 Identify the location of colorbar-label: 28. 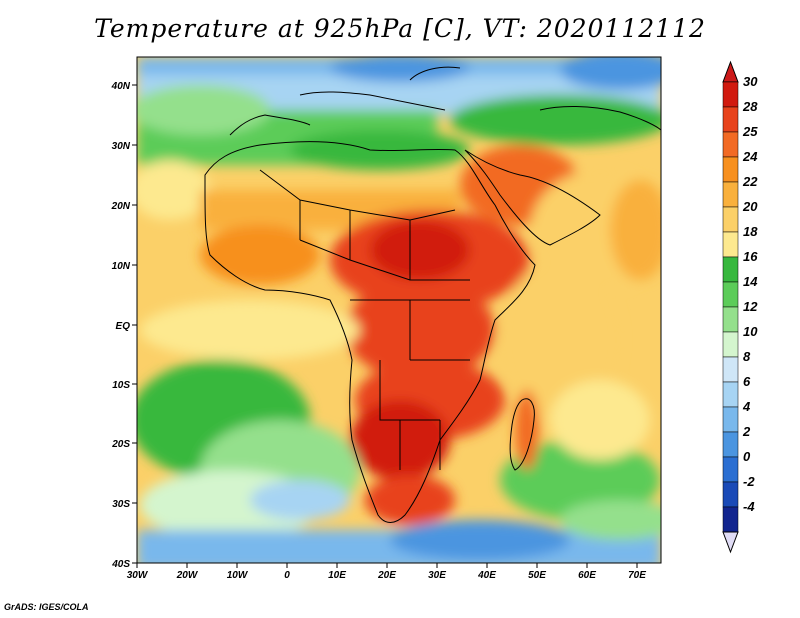
(750, 106).